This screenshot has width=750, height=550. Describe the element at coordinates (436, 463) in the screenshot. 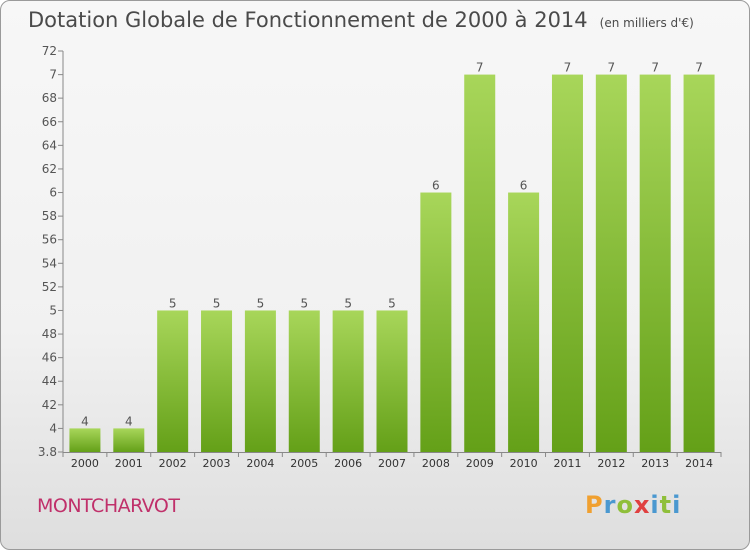

I see `x-tick-label: 2008` at that location.